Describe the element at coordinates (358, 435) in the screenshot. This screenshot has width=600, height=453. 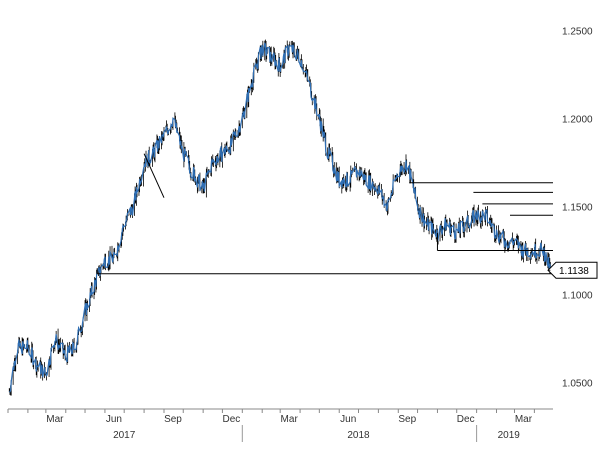
I see `x-year-label: 2018` at that location.